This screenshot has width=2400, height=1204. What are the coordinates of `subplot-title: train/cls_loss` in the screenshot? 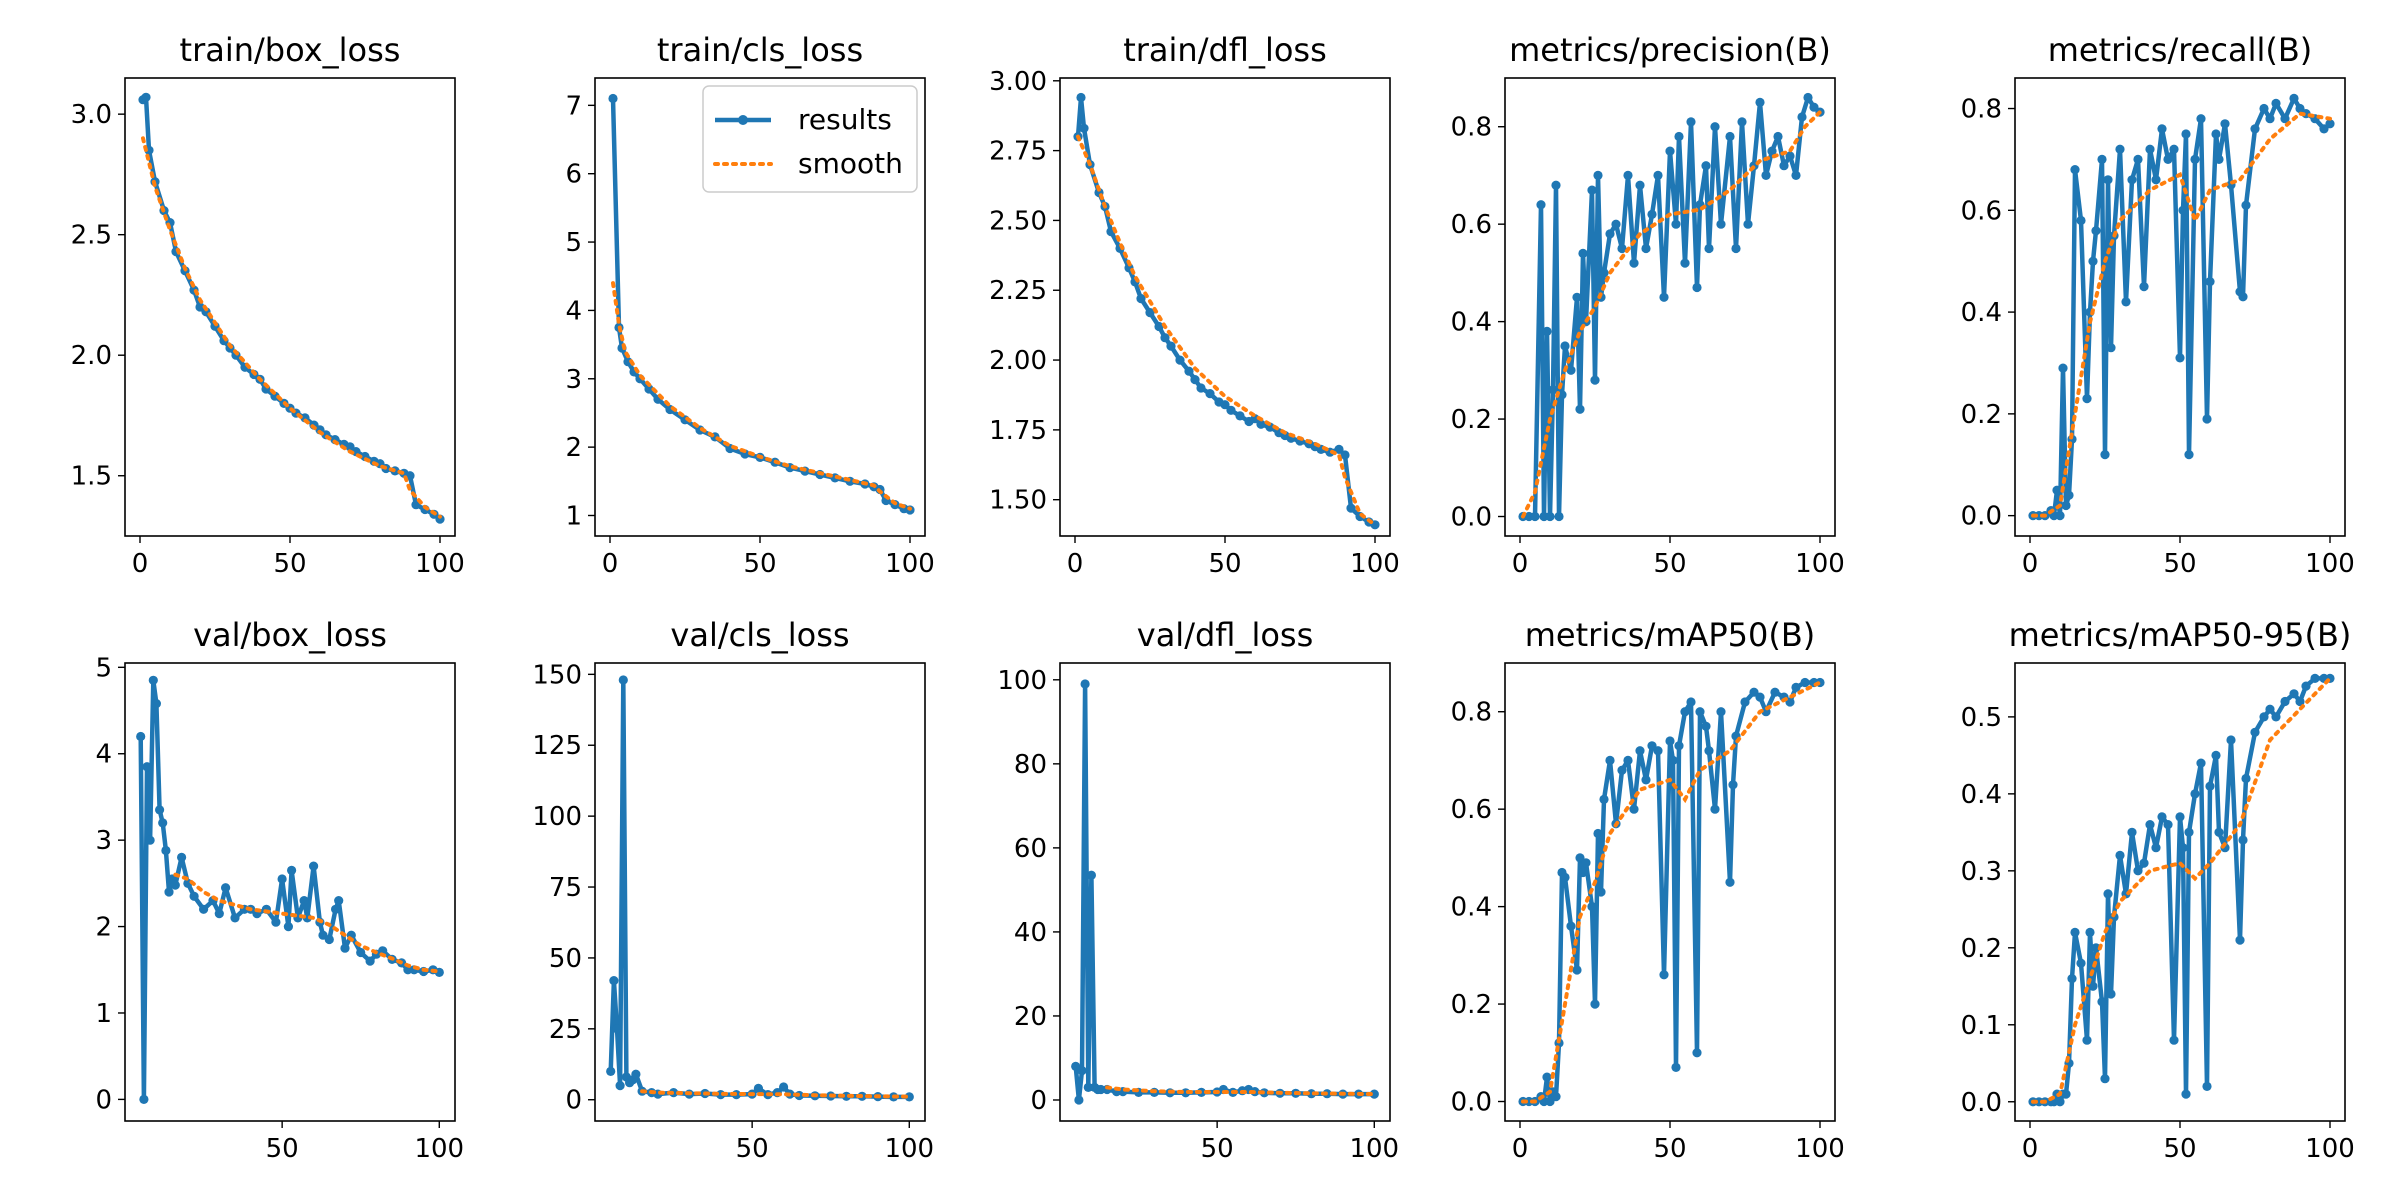 It's located at (760, 50).